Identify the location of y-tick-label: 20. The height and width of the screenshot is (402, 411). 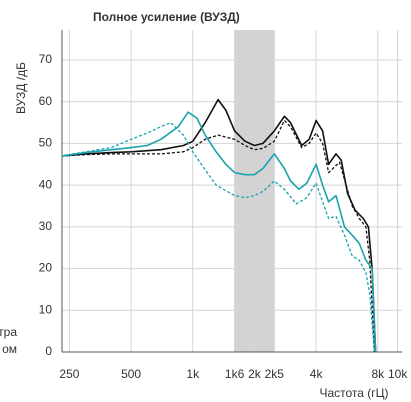
(46, 268).